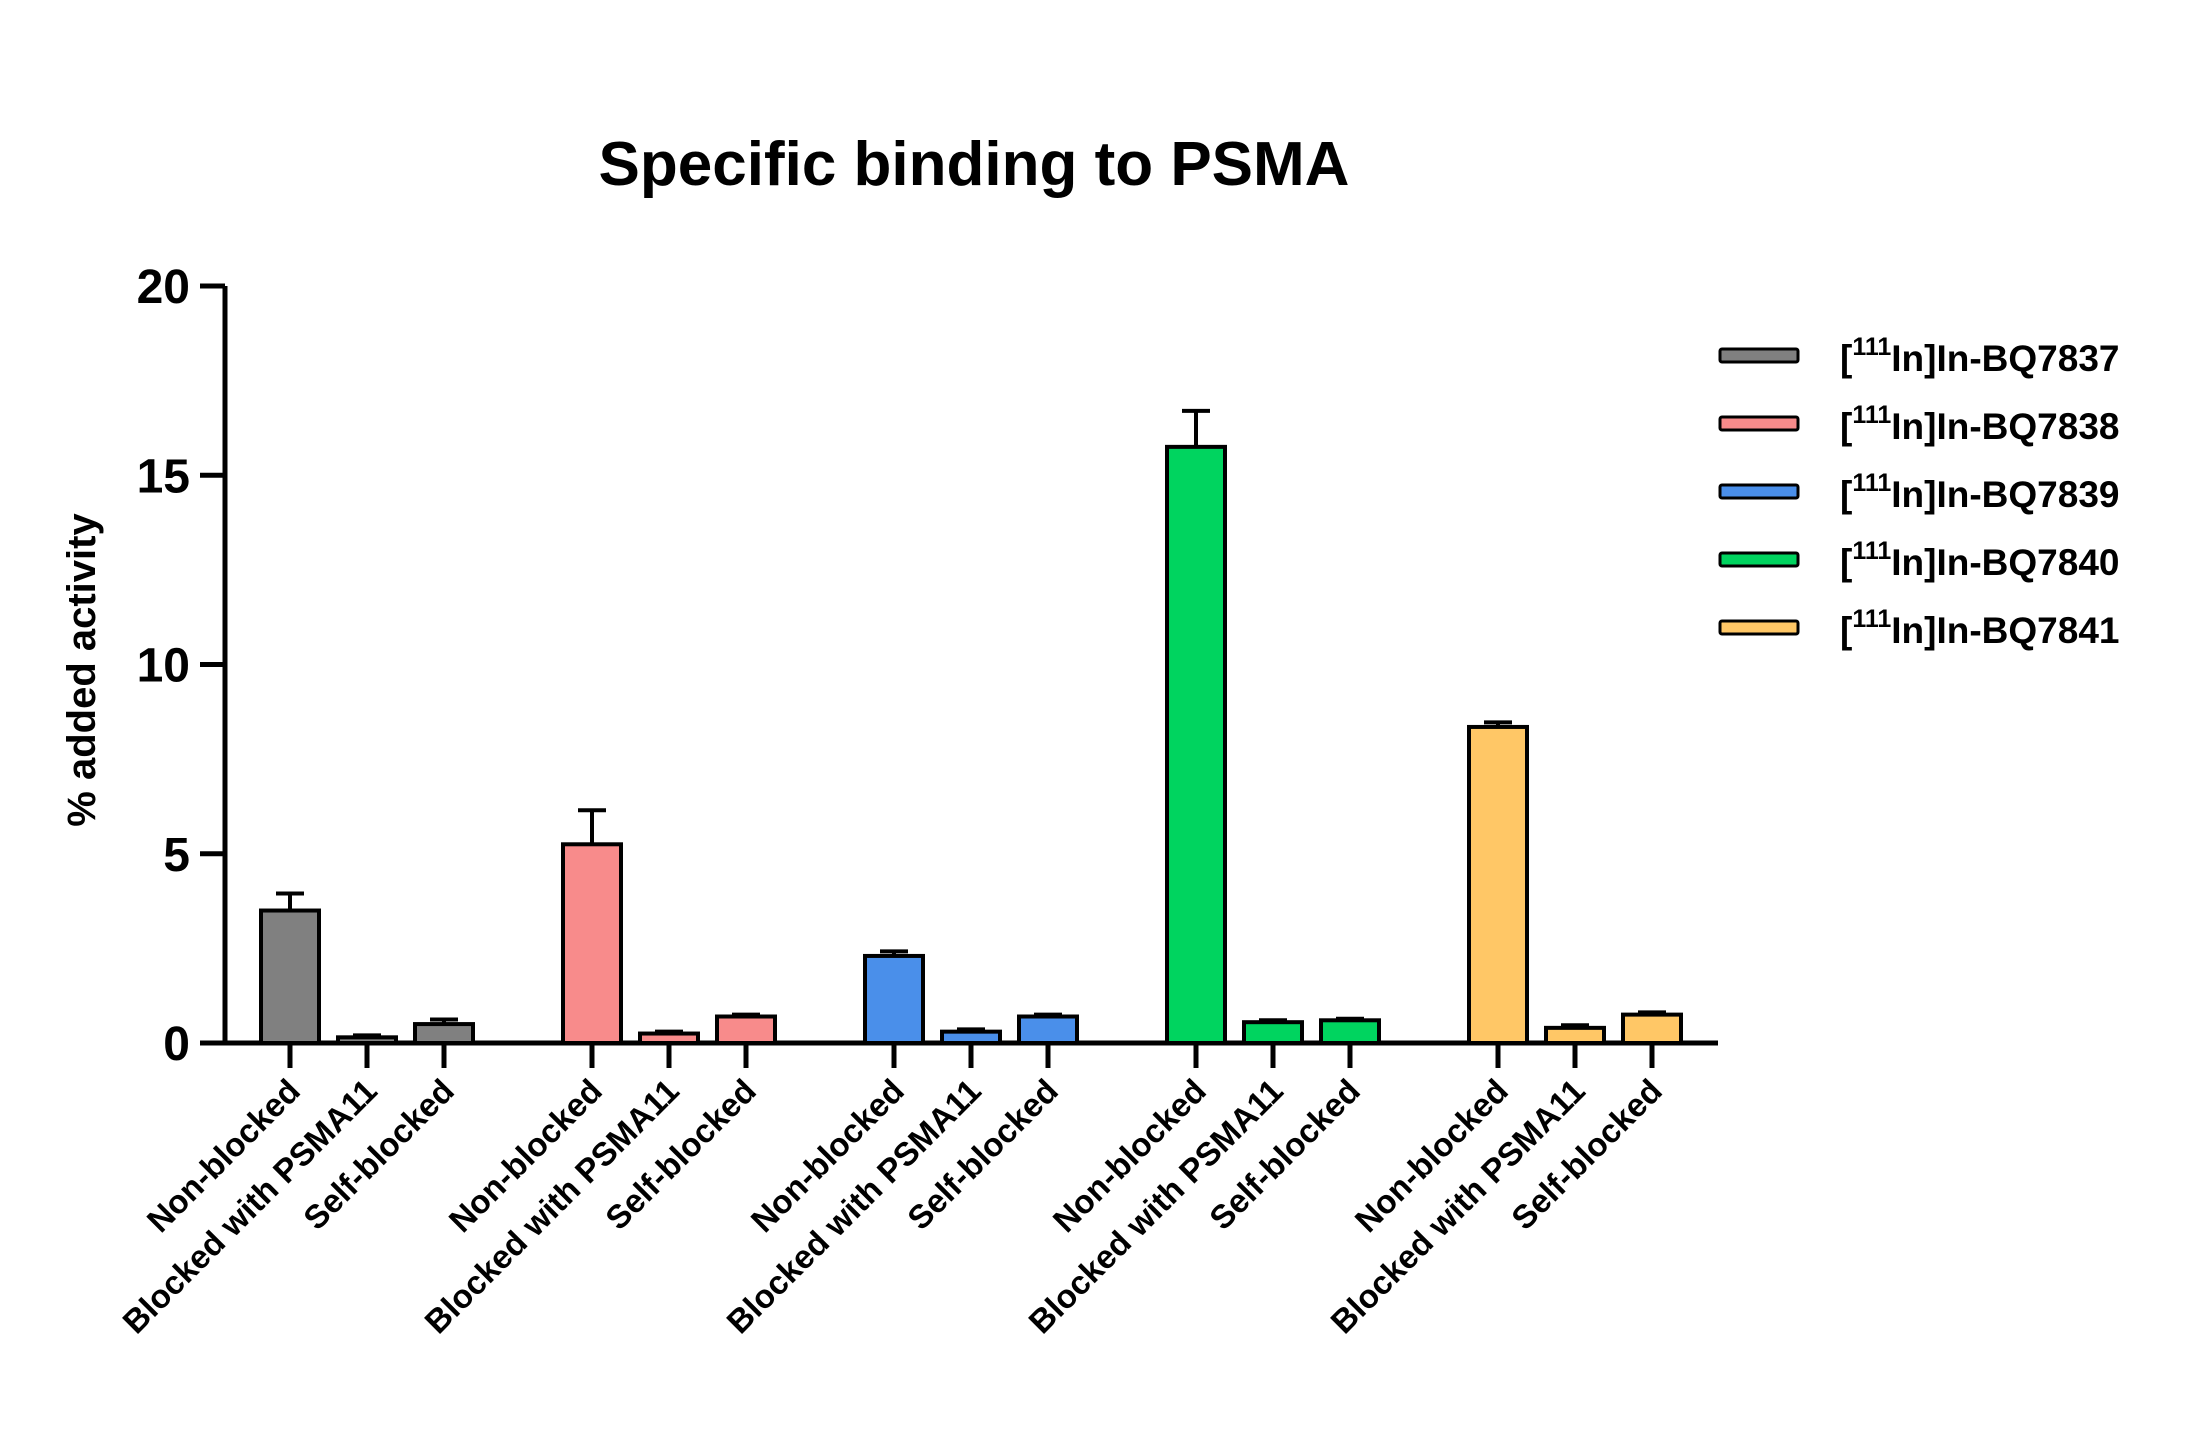 The width and height of the screenshot is (2199, 1446). Describe the element at coordinates (163, 476) in the screenshot. I see `y-tick-label: 15` at that location.